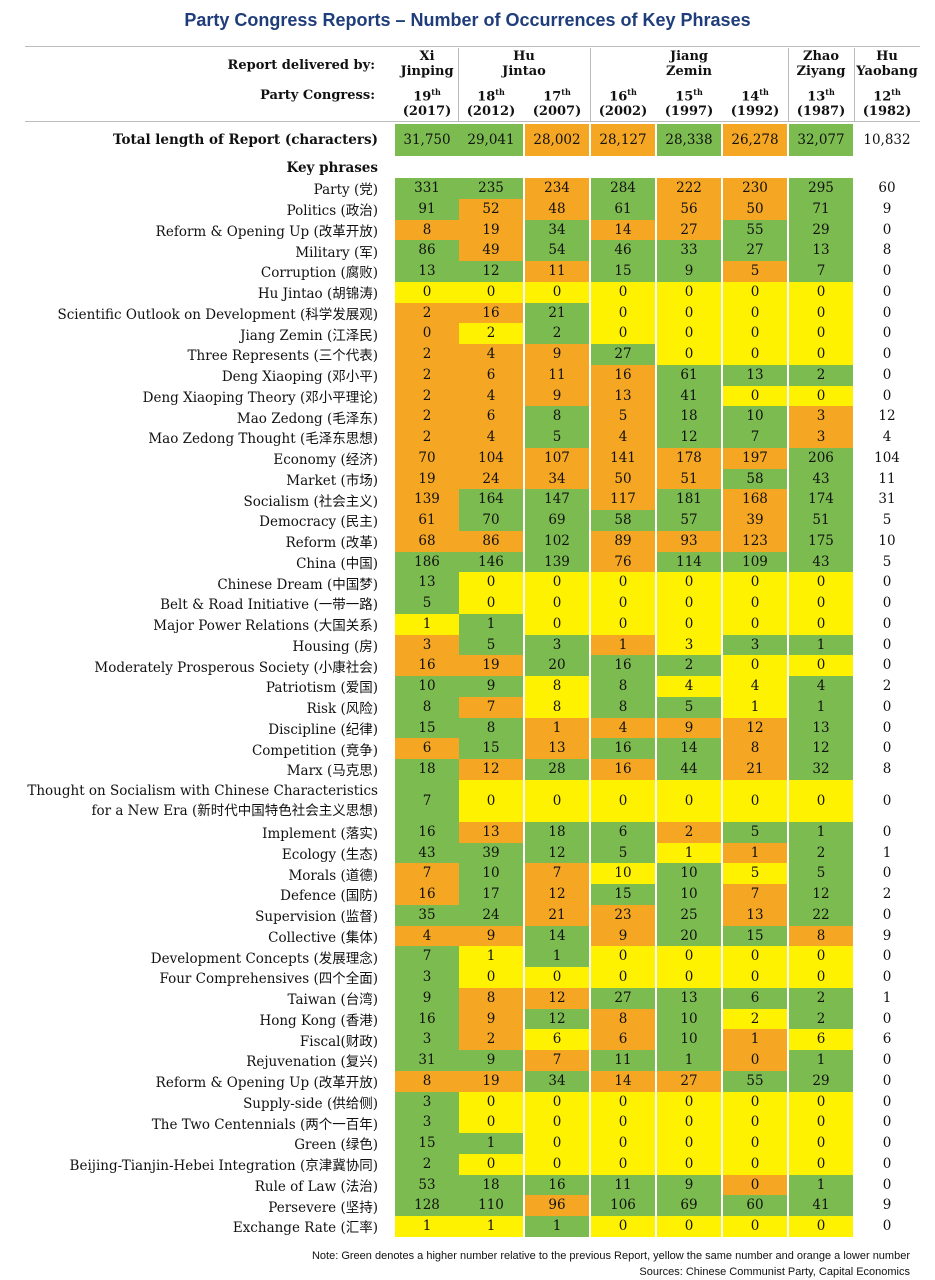 Image resolution: width=935 pixels, height=1280 pixels. Describe the element at coordinates (821, 102) in the screenshot. I see `congress-header: 13th (1987)` at that location.